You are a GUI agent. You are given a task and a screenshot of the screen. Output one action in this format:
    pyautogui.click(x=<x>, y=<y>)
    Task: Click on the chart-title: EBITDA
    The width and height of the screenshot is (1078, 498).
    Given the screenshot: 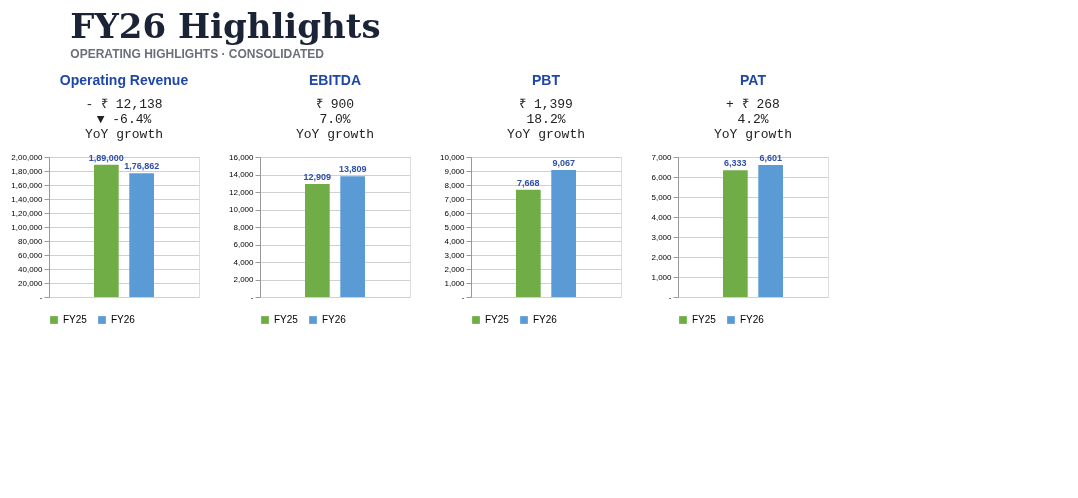 What is the action you would take?
    pyautogui.click(x=335, y=80)
    